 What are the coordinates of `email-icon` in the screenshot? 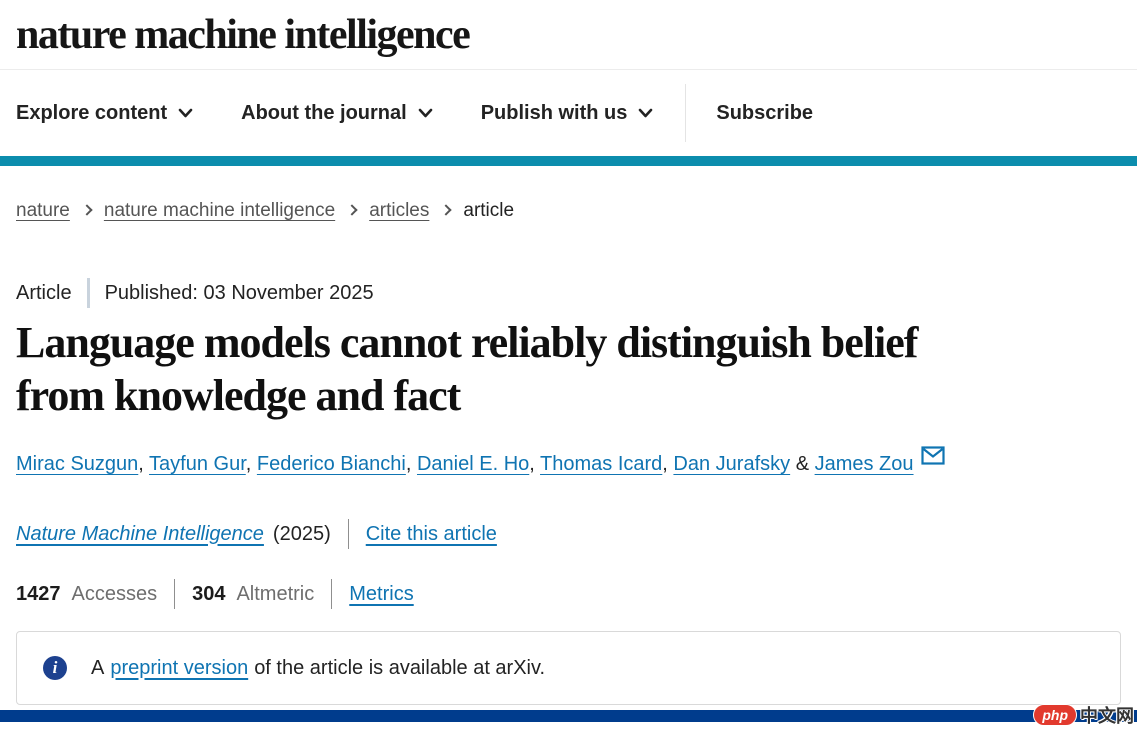 It's located at (932, 458).